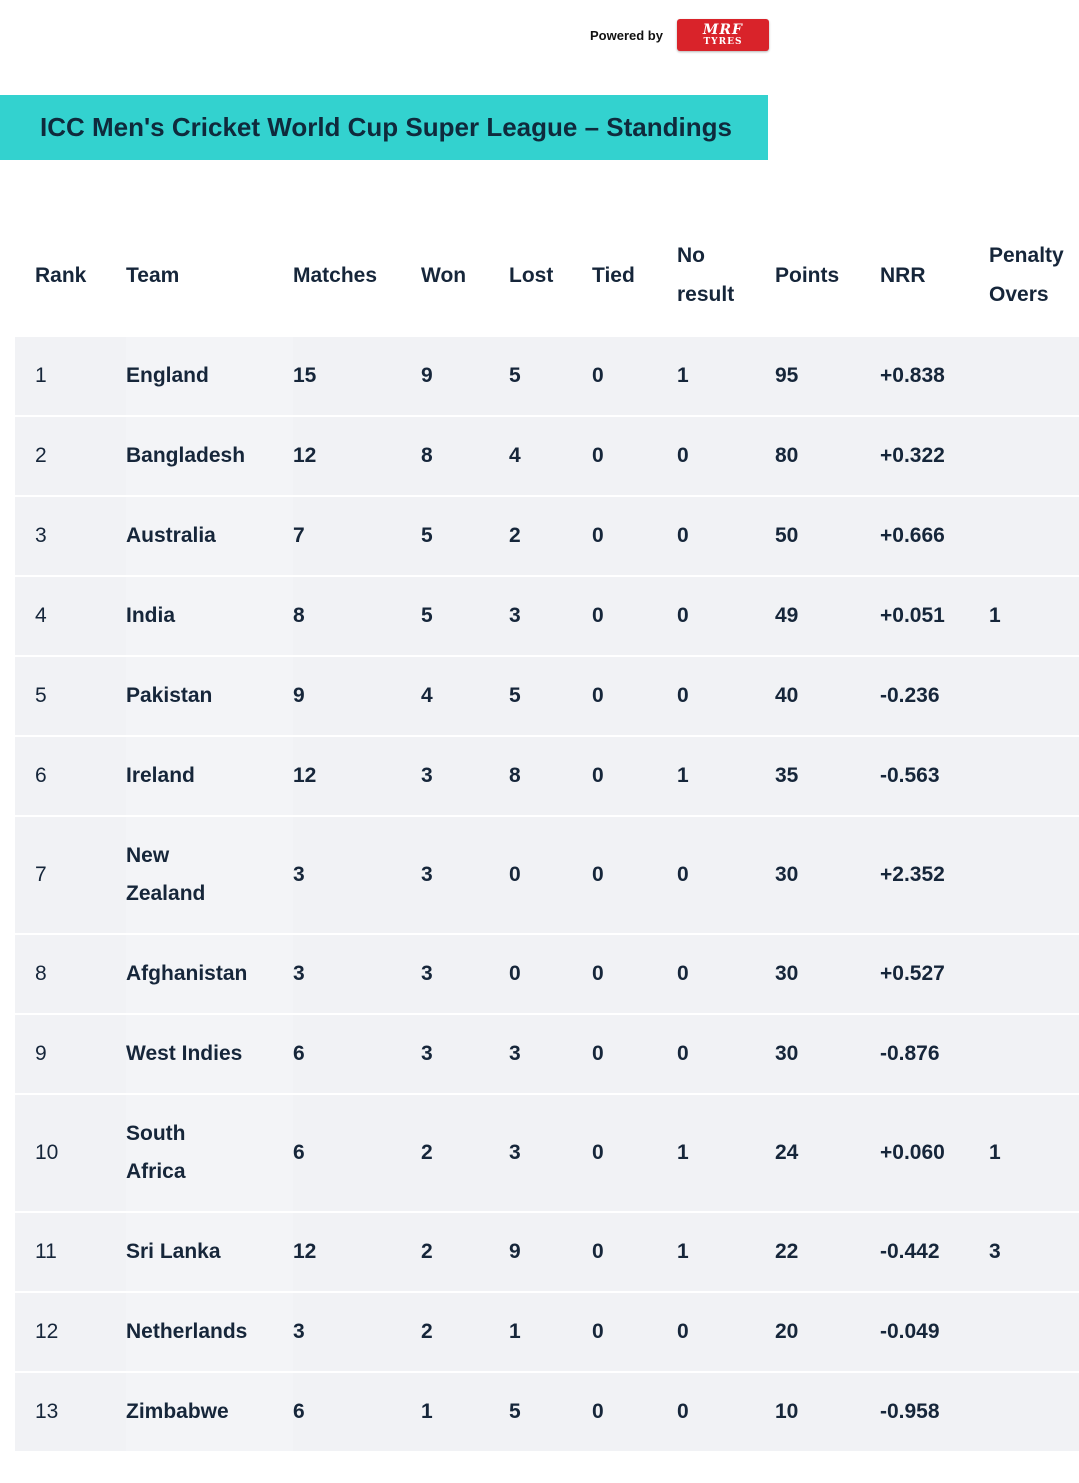 This screenshot has height=1483, width=1079. Describe the element at coordinates (807, 275) in the screenshot. I see `column-header-points: Points` at that location.